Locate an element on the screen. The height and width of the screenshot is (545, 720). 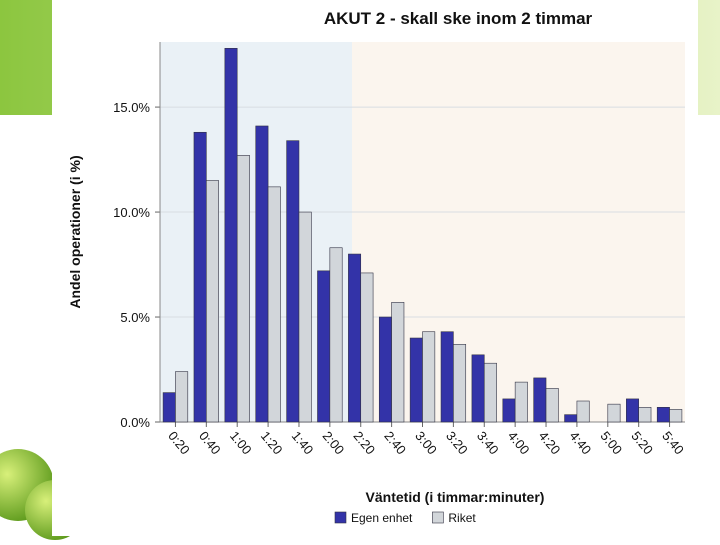
y-axis-label: Andel operationer (i %) is located at coordinates (75, 231).